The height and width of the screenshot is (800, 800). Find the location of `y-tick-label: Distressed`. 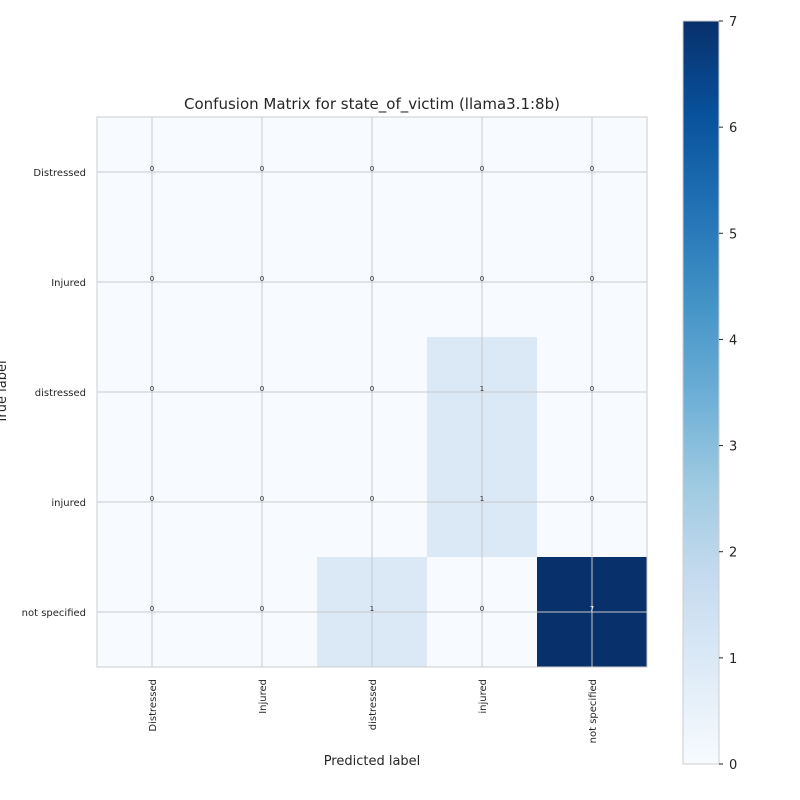

y-tick-label: Distressed is located at coordinates (59, 173).